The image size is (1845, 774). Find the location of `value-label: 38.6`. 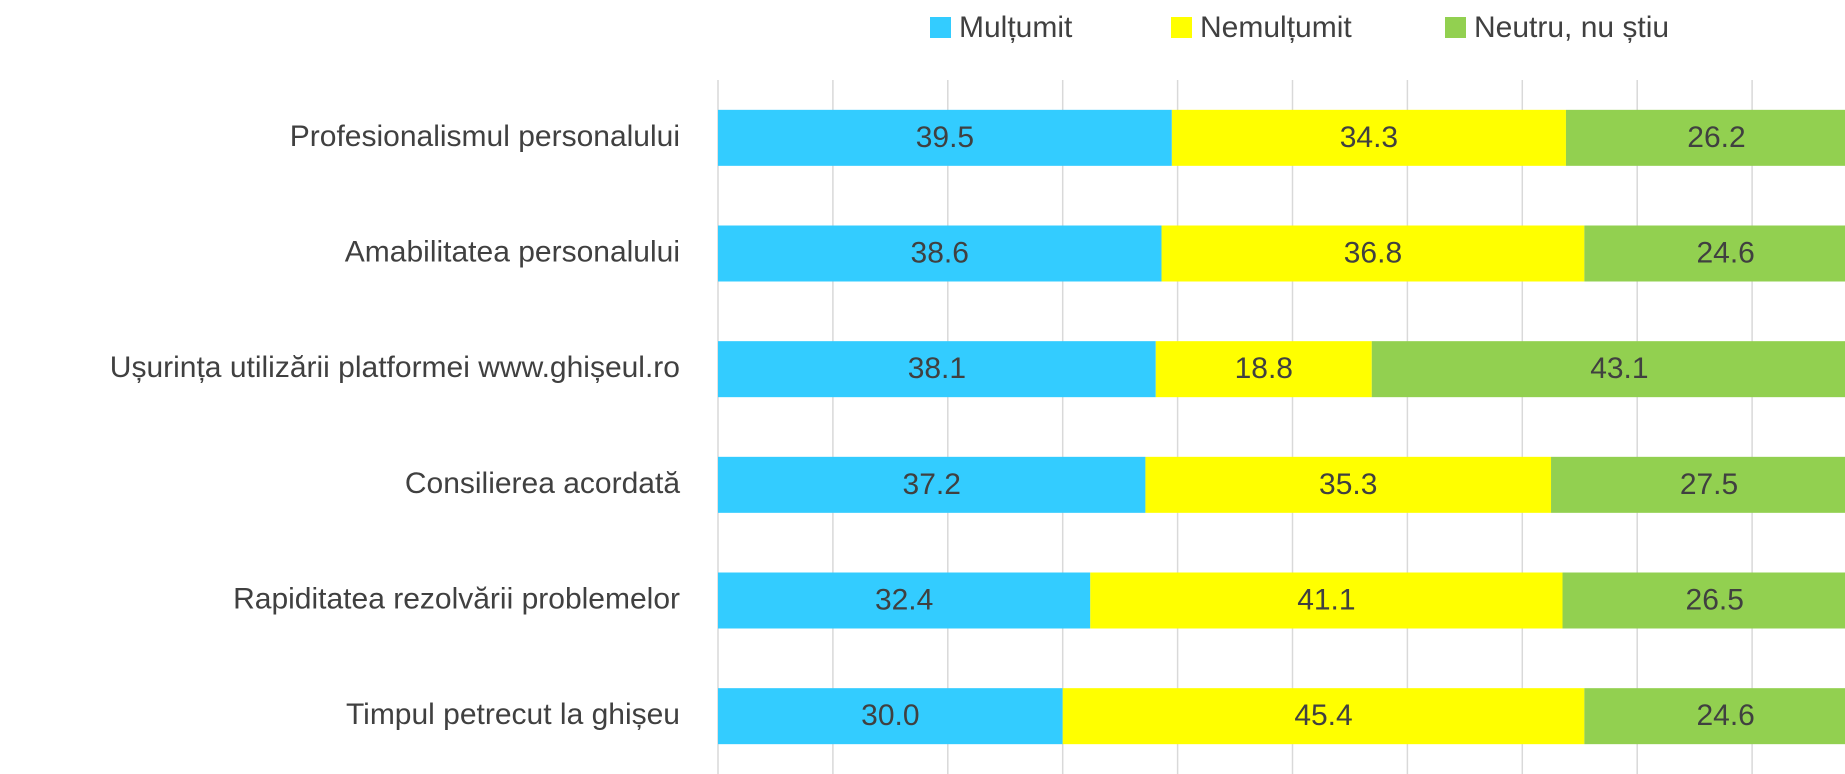

value-label: 38.6 is located at coordinates (940, 252).